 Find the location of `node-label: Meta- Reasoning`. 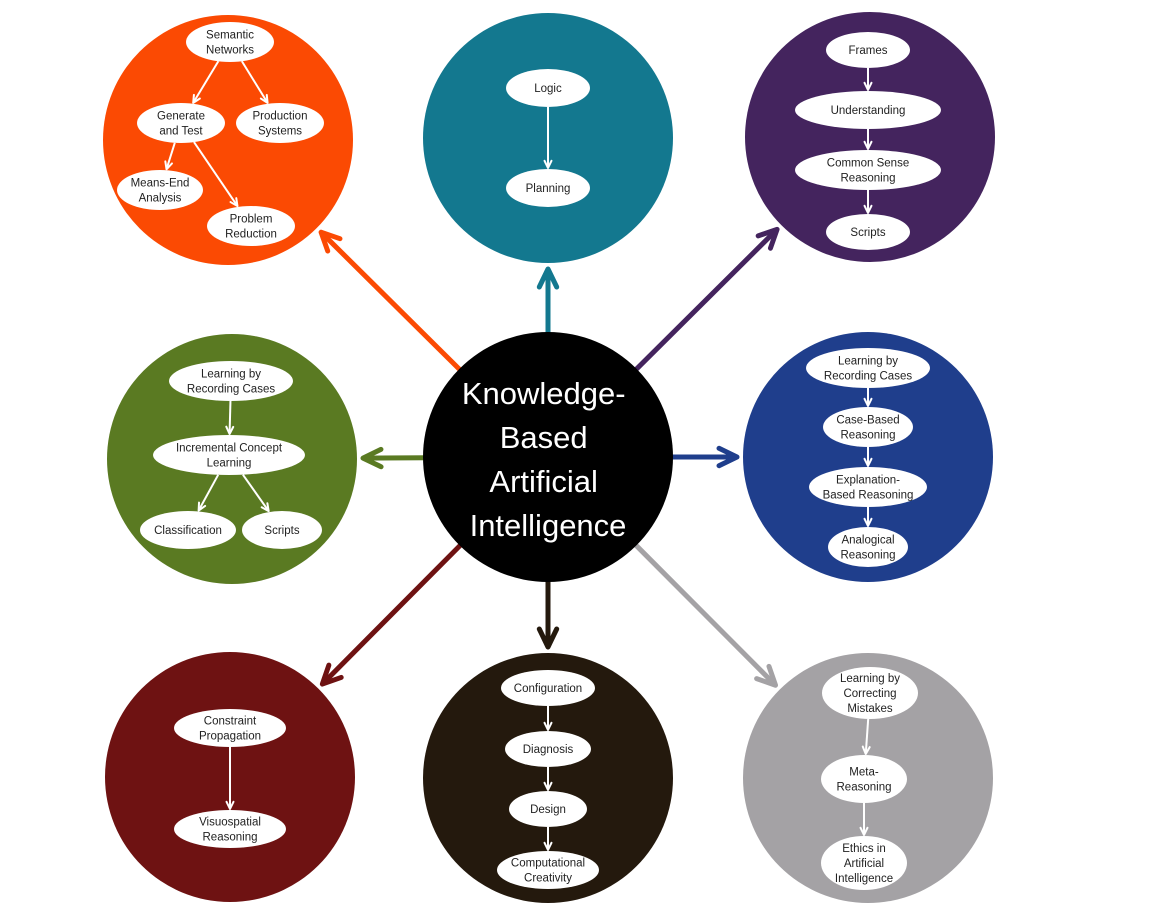

node-label: Meta- Reasoning is located at coordinates (864, 780).